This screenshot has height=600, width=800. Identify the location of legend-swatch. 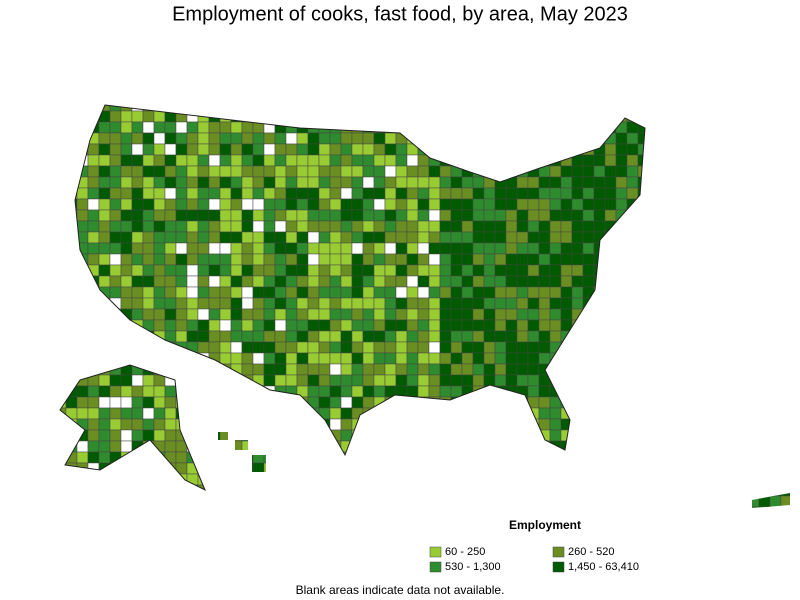
(435, 552).